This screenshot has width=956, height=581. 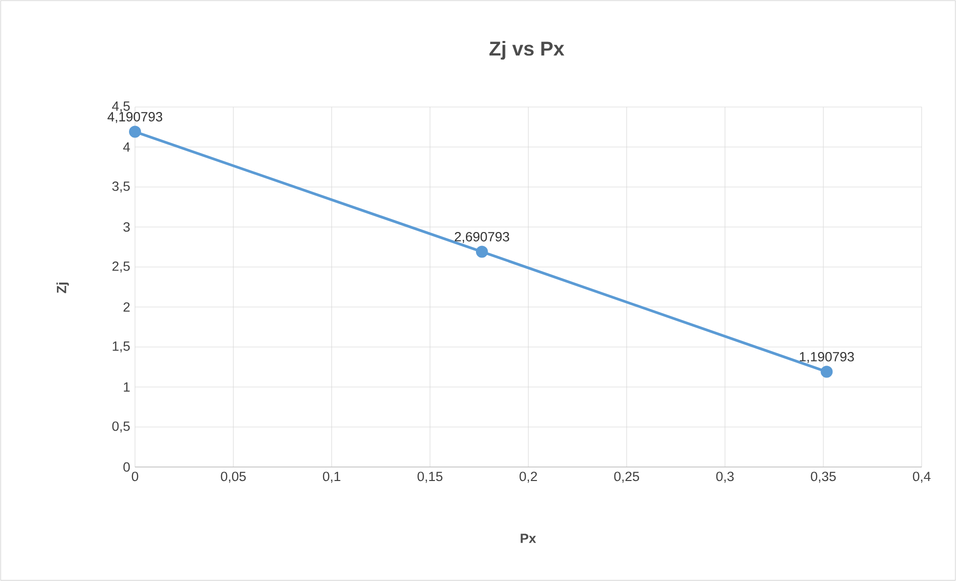 I want to click on y-tick-label: 3, so click(x=126, y=227).